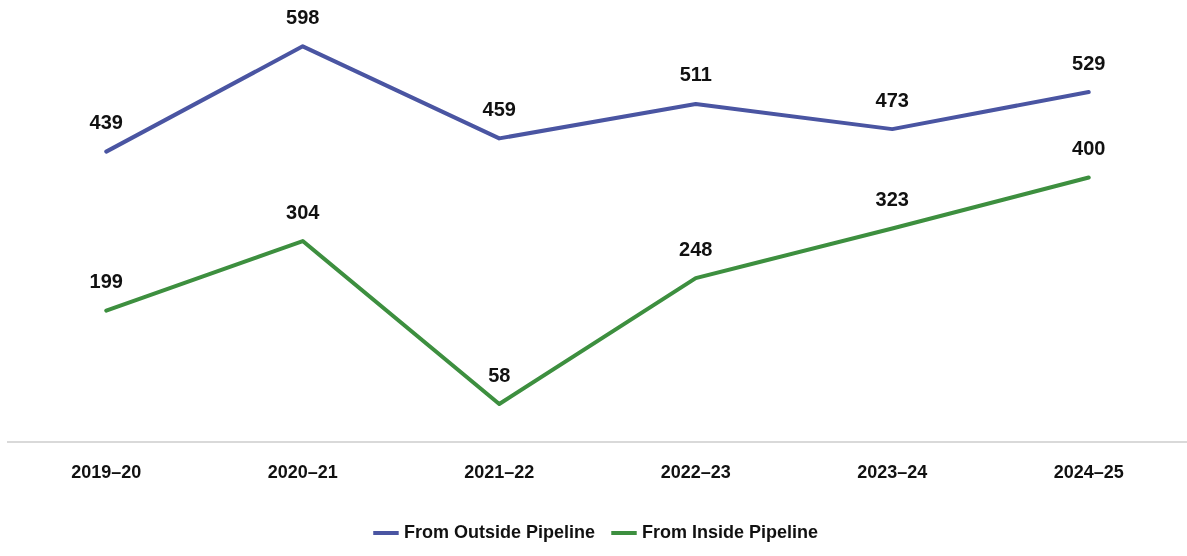 The height and width of the screenshot is (556, 1187). Describe the element at coordinates (303, 16) in the screenshot. I see `data-label: 598` at that location.